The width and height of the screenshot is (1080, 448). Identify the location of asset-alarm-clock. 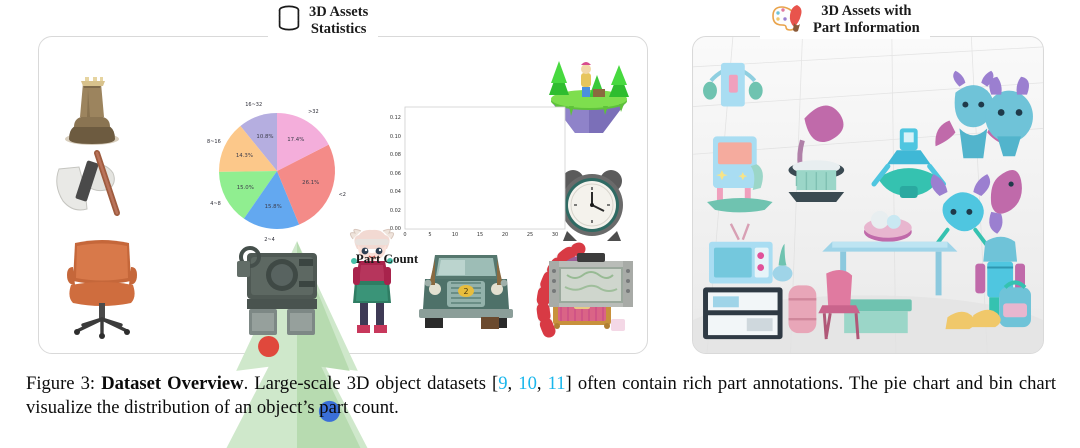
(592, 205).